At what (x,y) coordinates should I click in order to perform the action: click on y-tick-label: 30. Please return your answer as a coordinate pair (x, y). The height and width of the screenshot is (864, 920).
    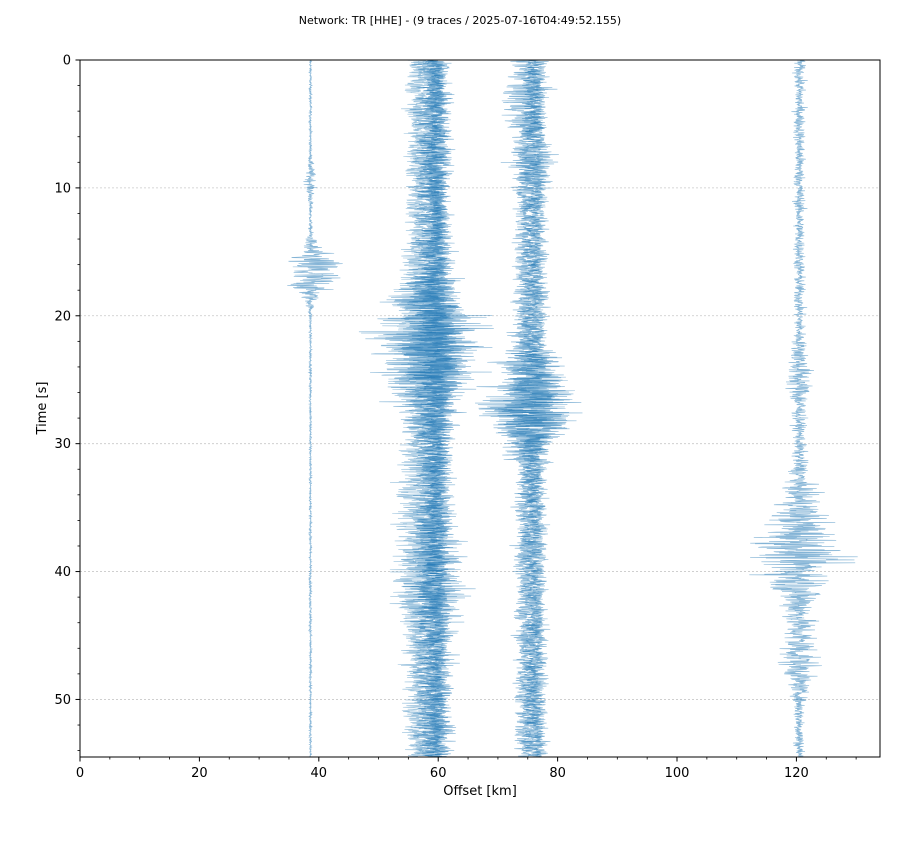
    Looking at the image, I should click on (62, 444).